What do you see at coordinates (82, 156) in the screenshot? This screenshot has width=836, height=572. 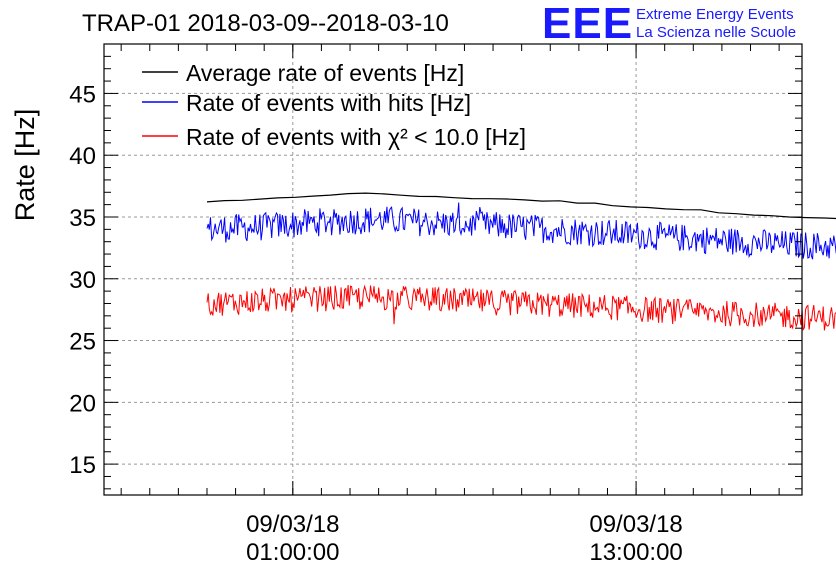 I see `y-tick-label: 40` at bounding box center [82, 156].